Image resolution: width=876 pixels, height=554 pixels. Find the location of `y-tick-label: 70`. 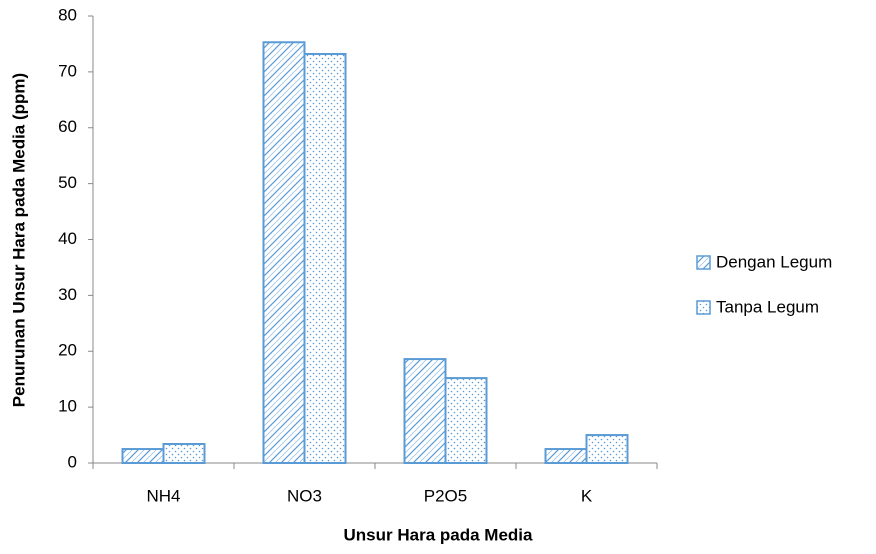

y-tick-label: 70 is located at coordinates (67, 70).